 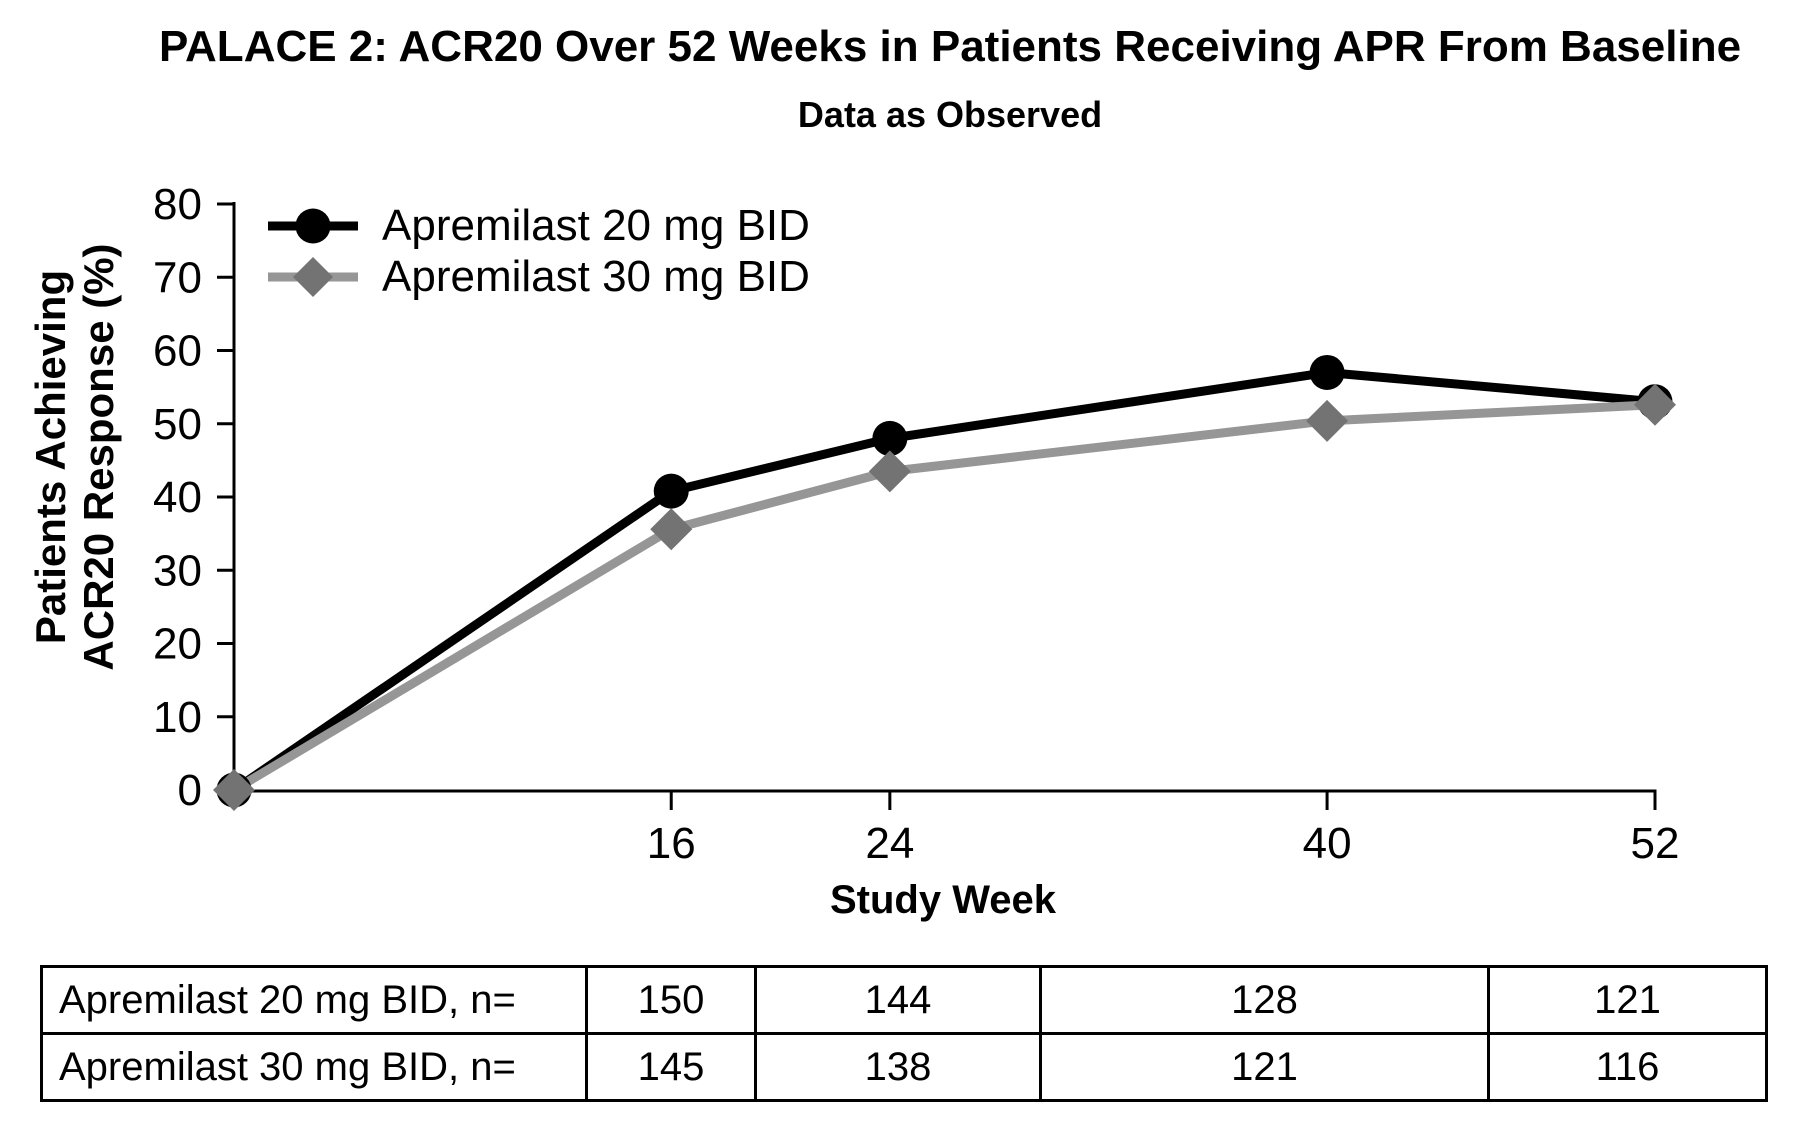 What do you see at coordinates (313, 277) in the screenshot?
I see `legend-diamond-marker-icon` at bounding box center [313, 277].